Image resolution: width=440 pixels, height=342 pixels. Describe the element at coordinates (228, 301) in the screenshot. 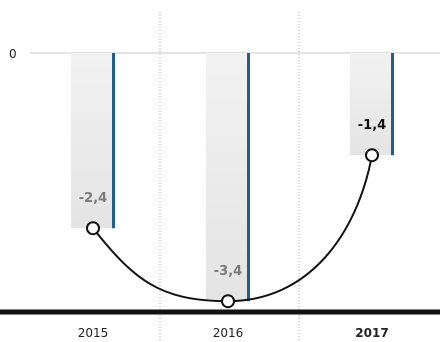

I see `point-2016` at that location.